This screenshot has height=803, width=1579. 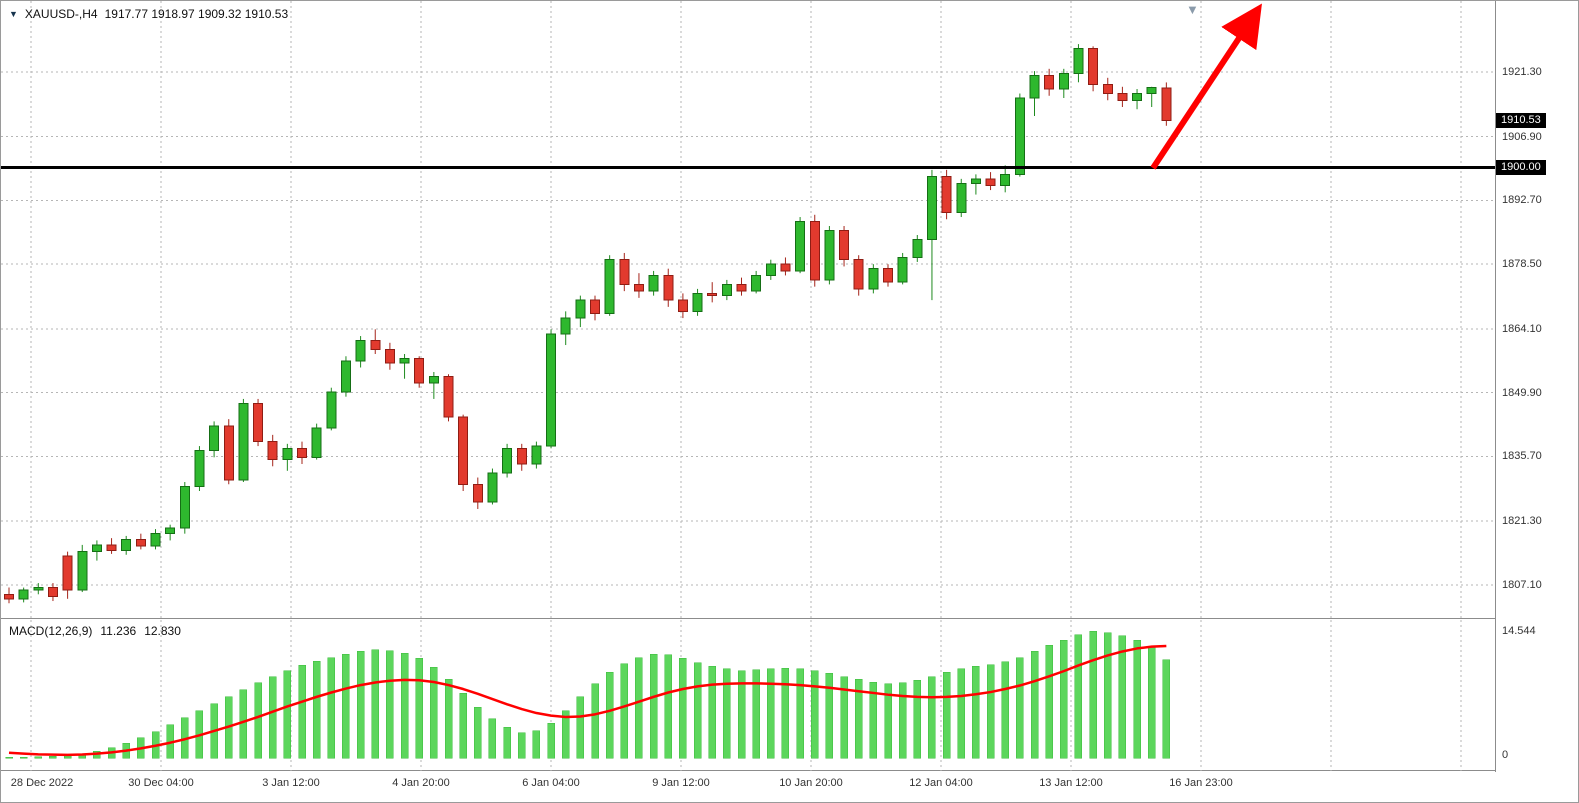 I want to click on price-tick-label: 1849.90, so click(x=1522, y=392).